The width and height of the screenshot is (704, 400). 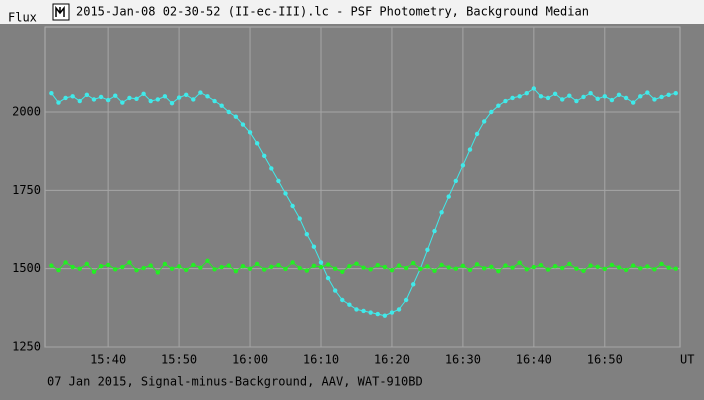 What do you see at coordinates (26, 347) in the screenshot?
I see `y-tick-label: 1250` at bounding box center [26, 347].